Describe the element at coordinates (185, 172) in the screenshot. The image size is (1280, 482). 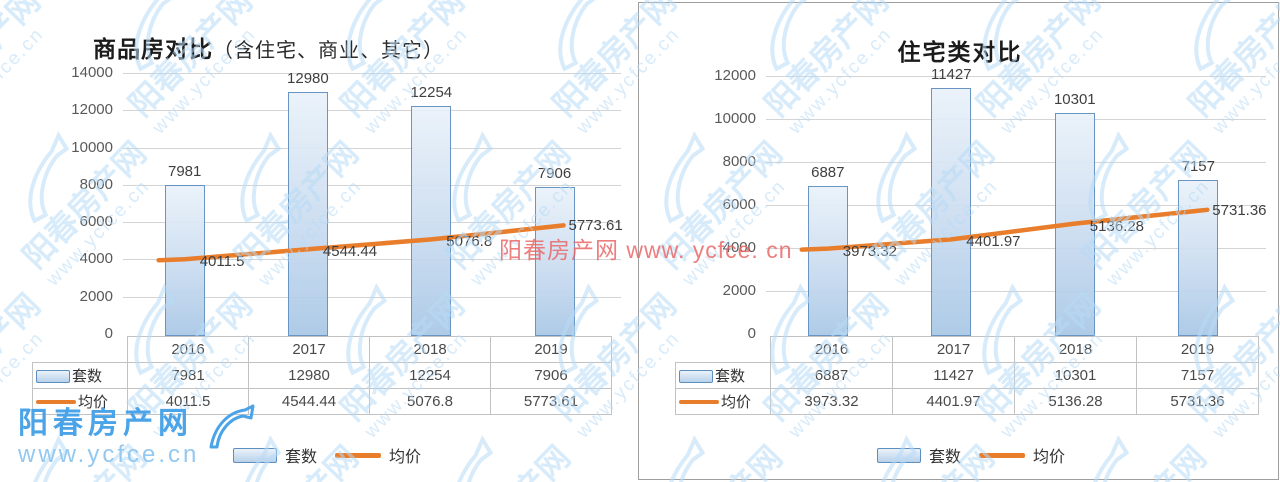
I see `bar-value-label: 7981` at that location.